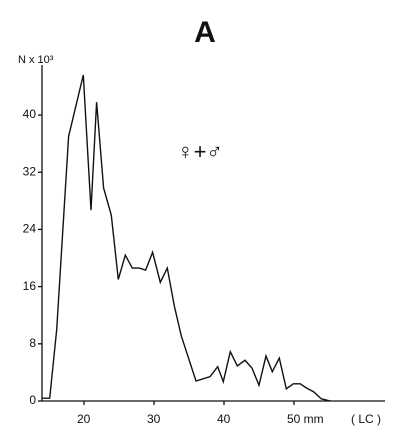  Describe the element at coordinates (366, 419) in the screenshot. I see `x-axis-label: ( LC )` at that location.